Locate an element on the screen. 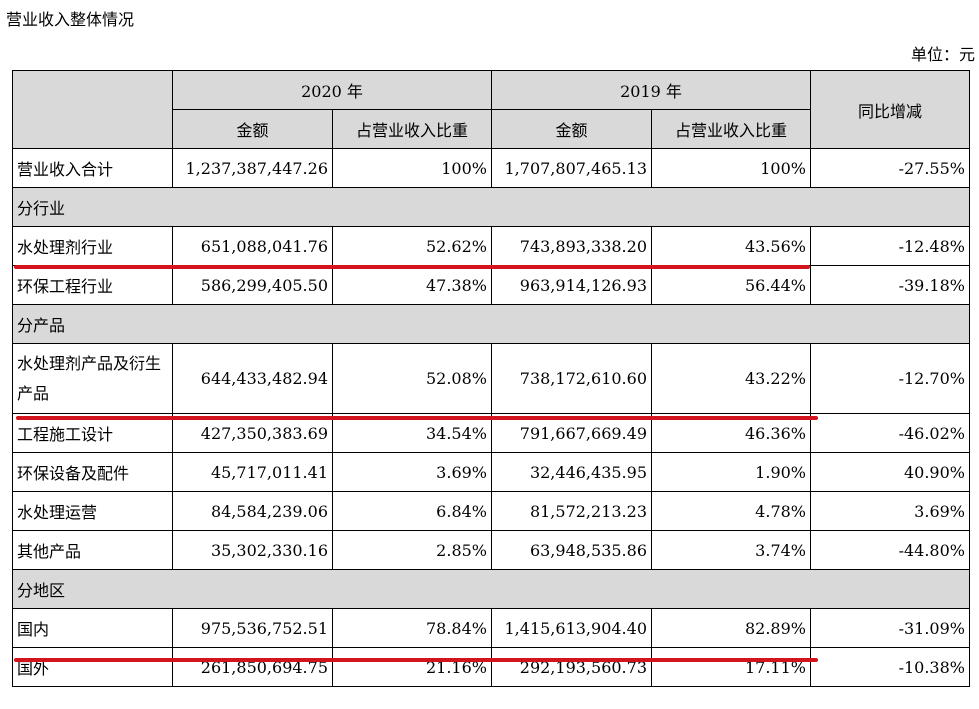 The height and width of the screenshot is (709, 979). section-label: 分行业 is located at coordinates (491, 207).